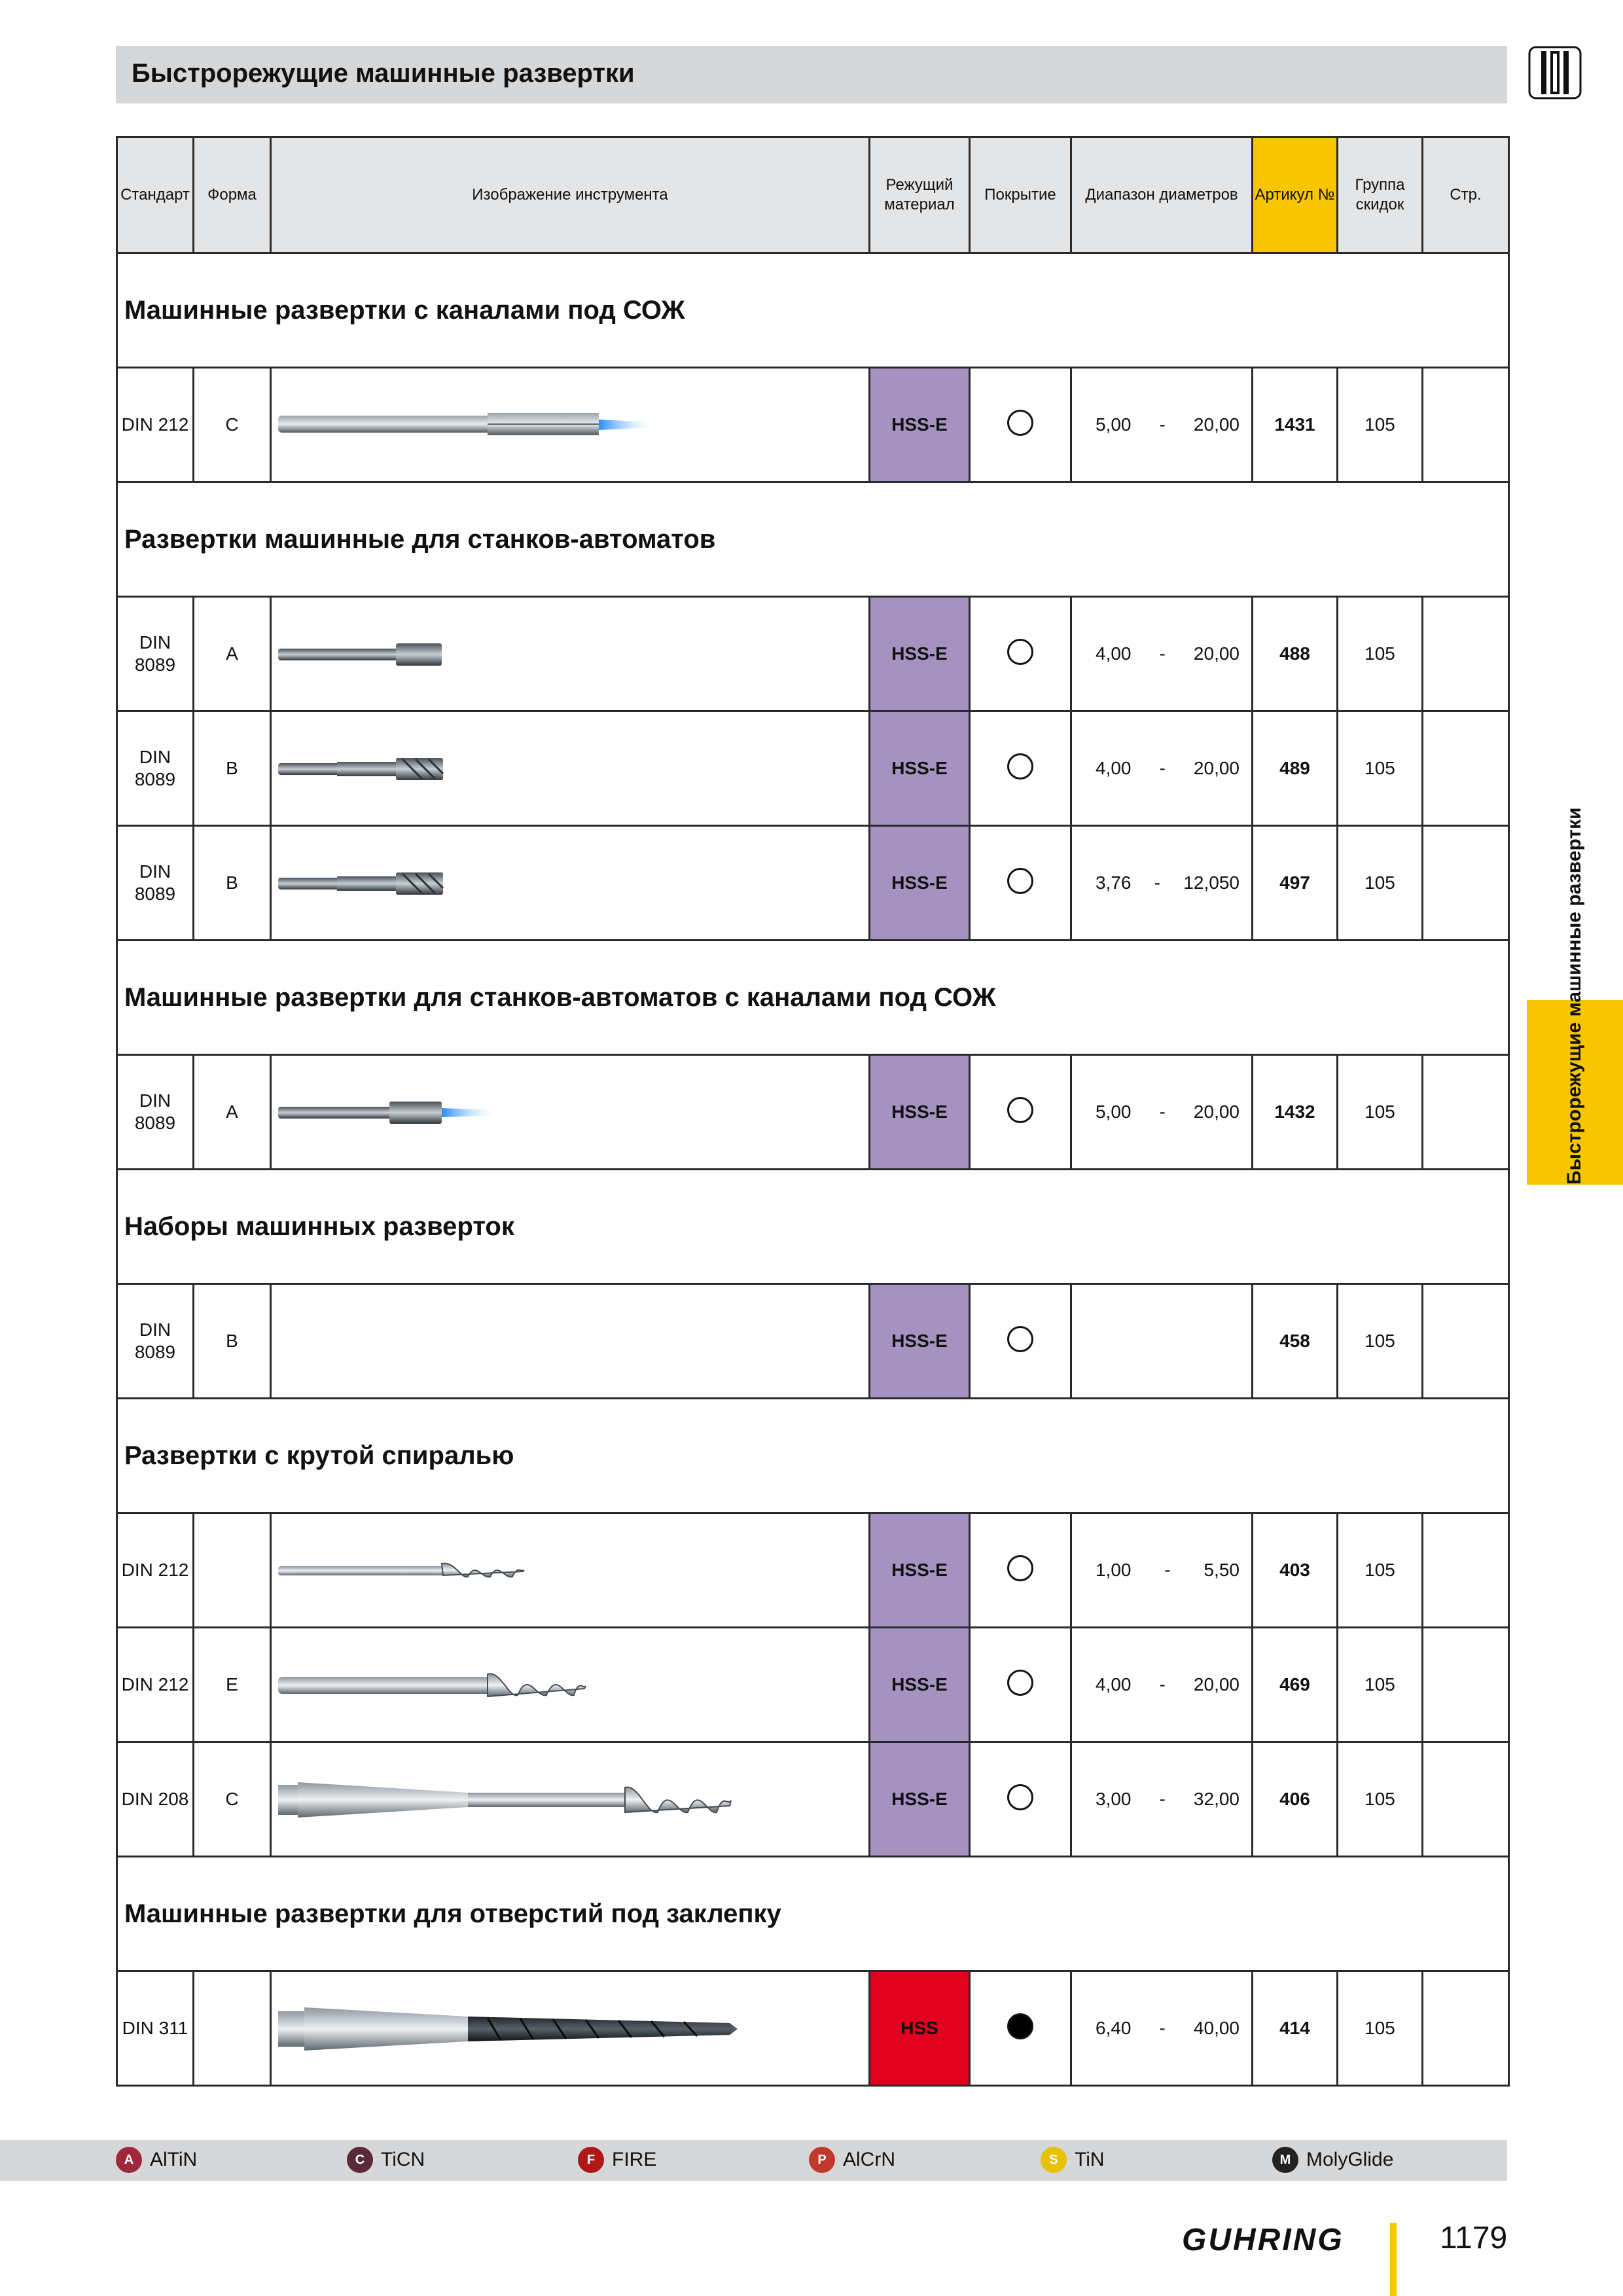 This screenshot has width=1623, height=2296. I want to click on legend-item: M MolyGlide, so click(1332, 2160).